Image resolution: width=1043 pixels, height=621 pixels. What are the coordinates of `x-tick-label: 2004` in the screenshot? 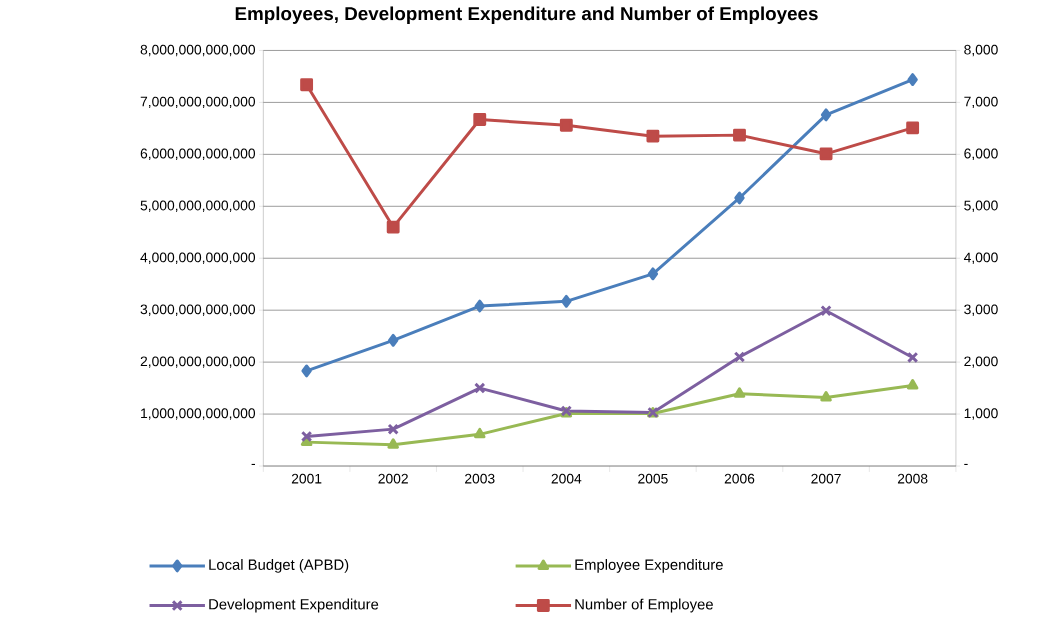 It's located at (566, 478).